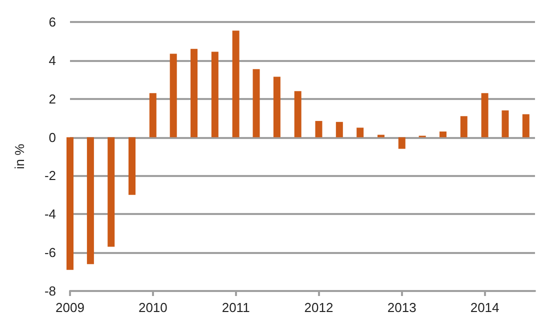  I want to click on y-tick-label: 4, so click(52, 60).